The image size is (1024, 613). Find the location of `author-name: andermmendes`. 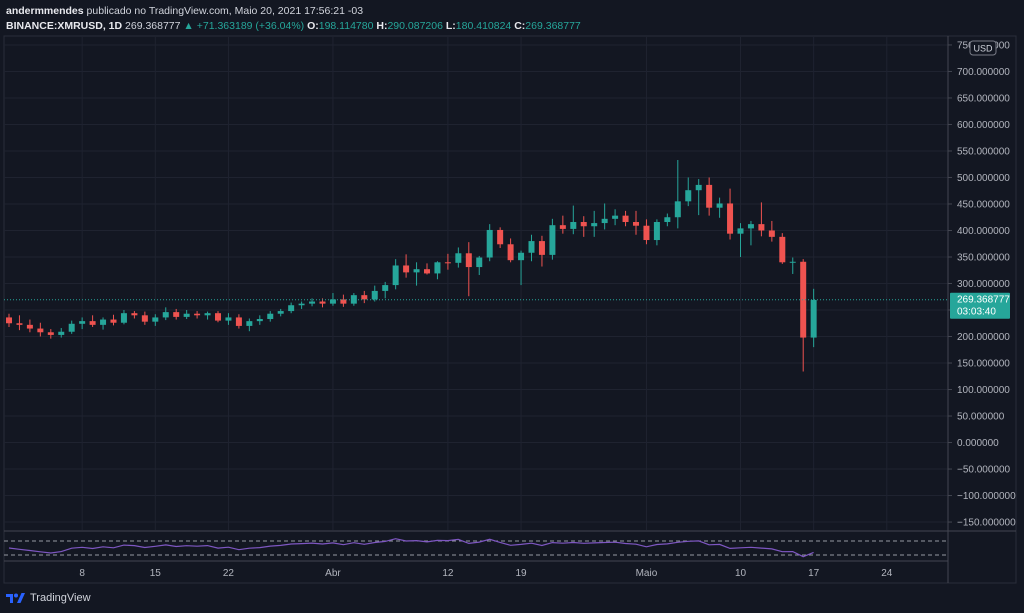

author-name: andermmendes is located at coordinates (45, 11).